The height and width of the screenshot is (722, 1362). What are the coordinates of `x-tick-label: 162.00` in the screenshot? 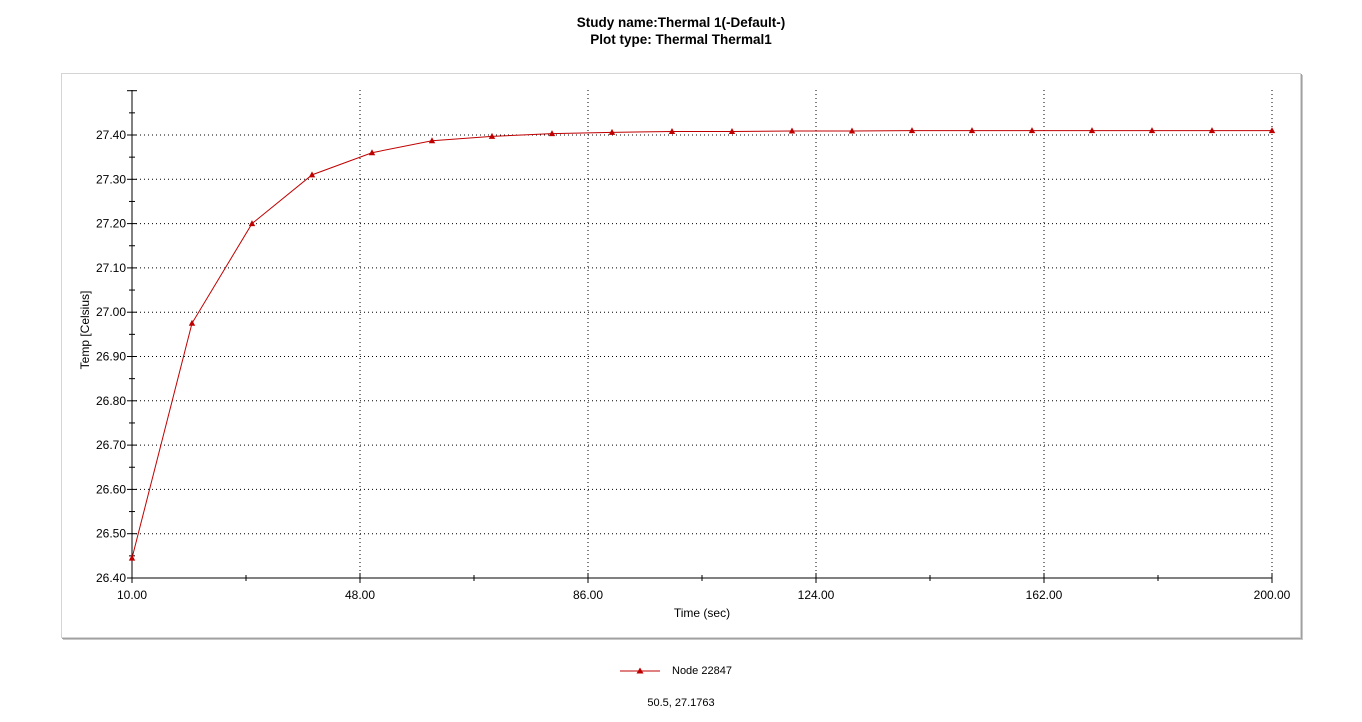 It's located at (1044, 595).